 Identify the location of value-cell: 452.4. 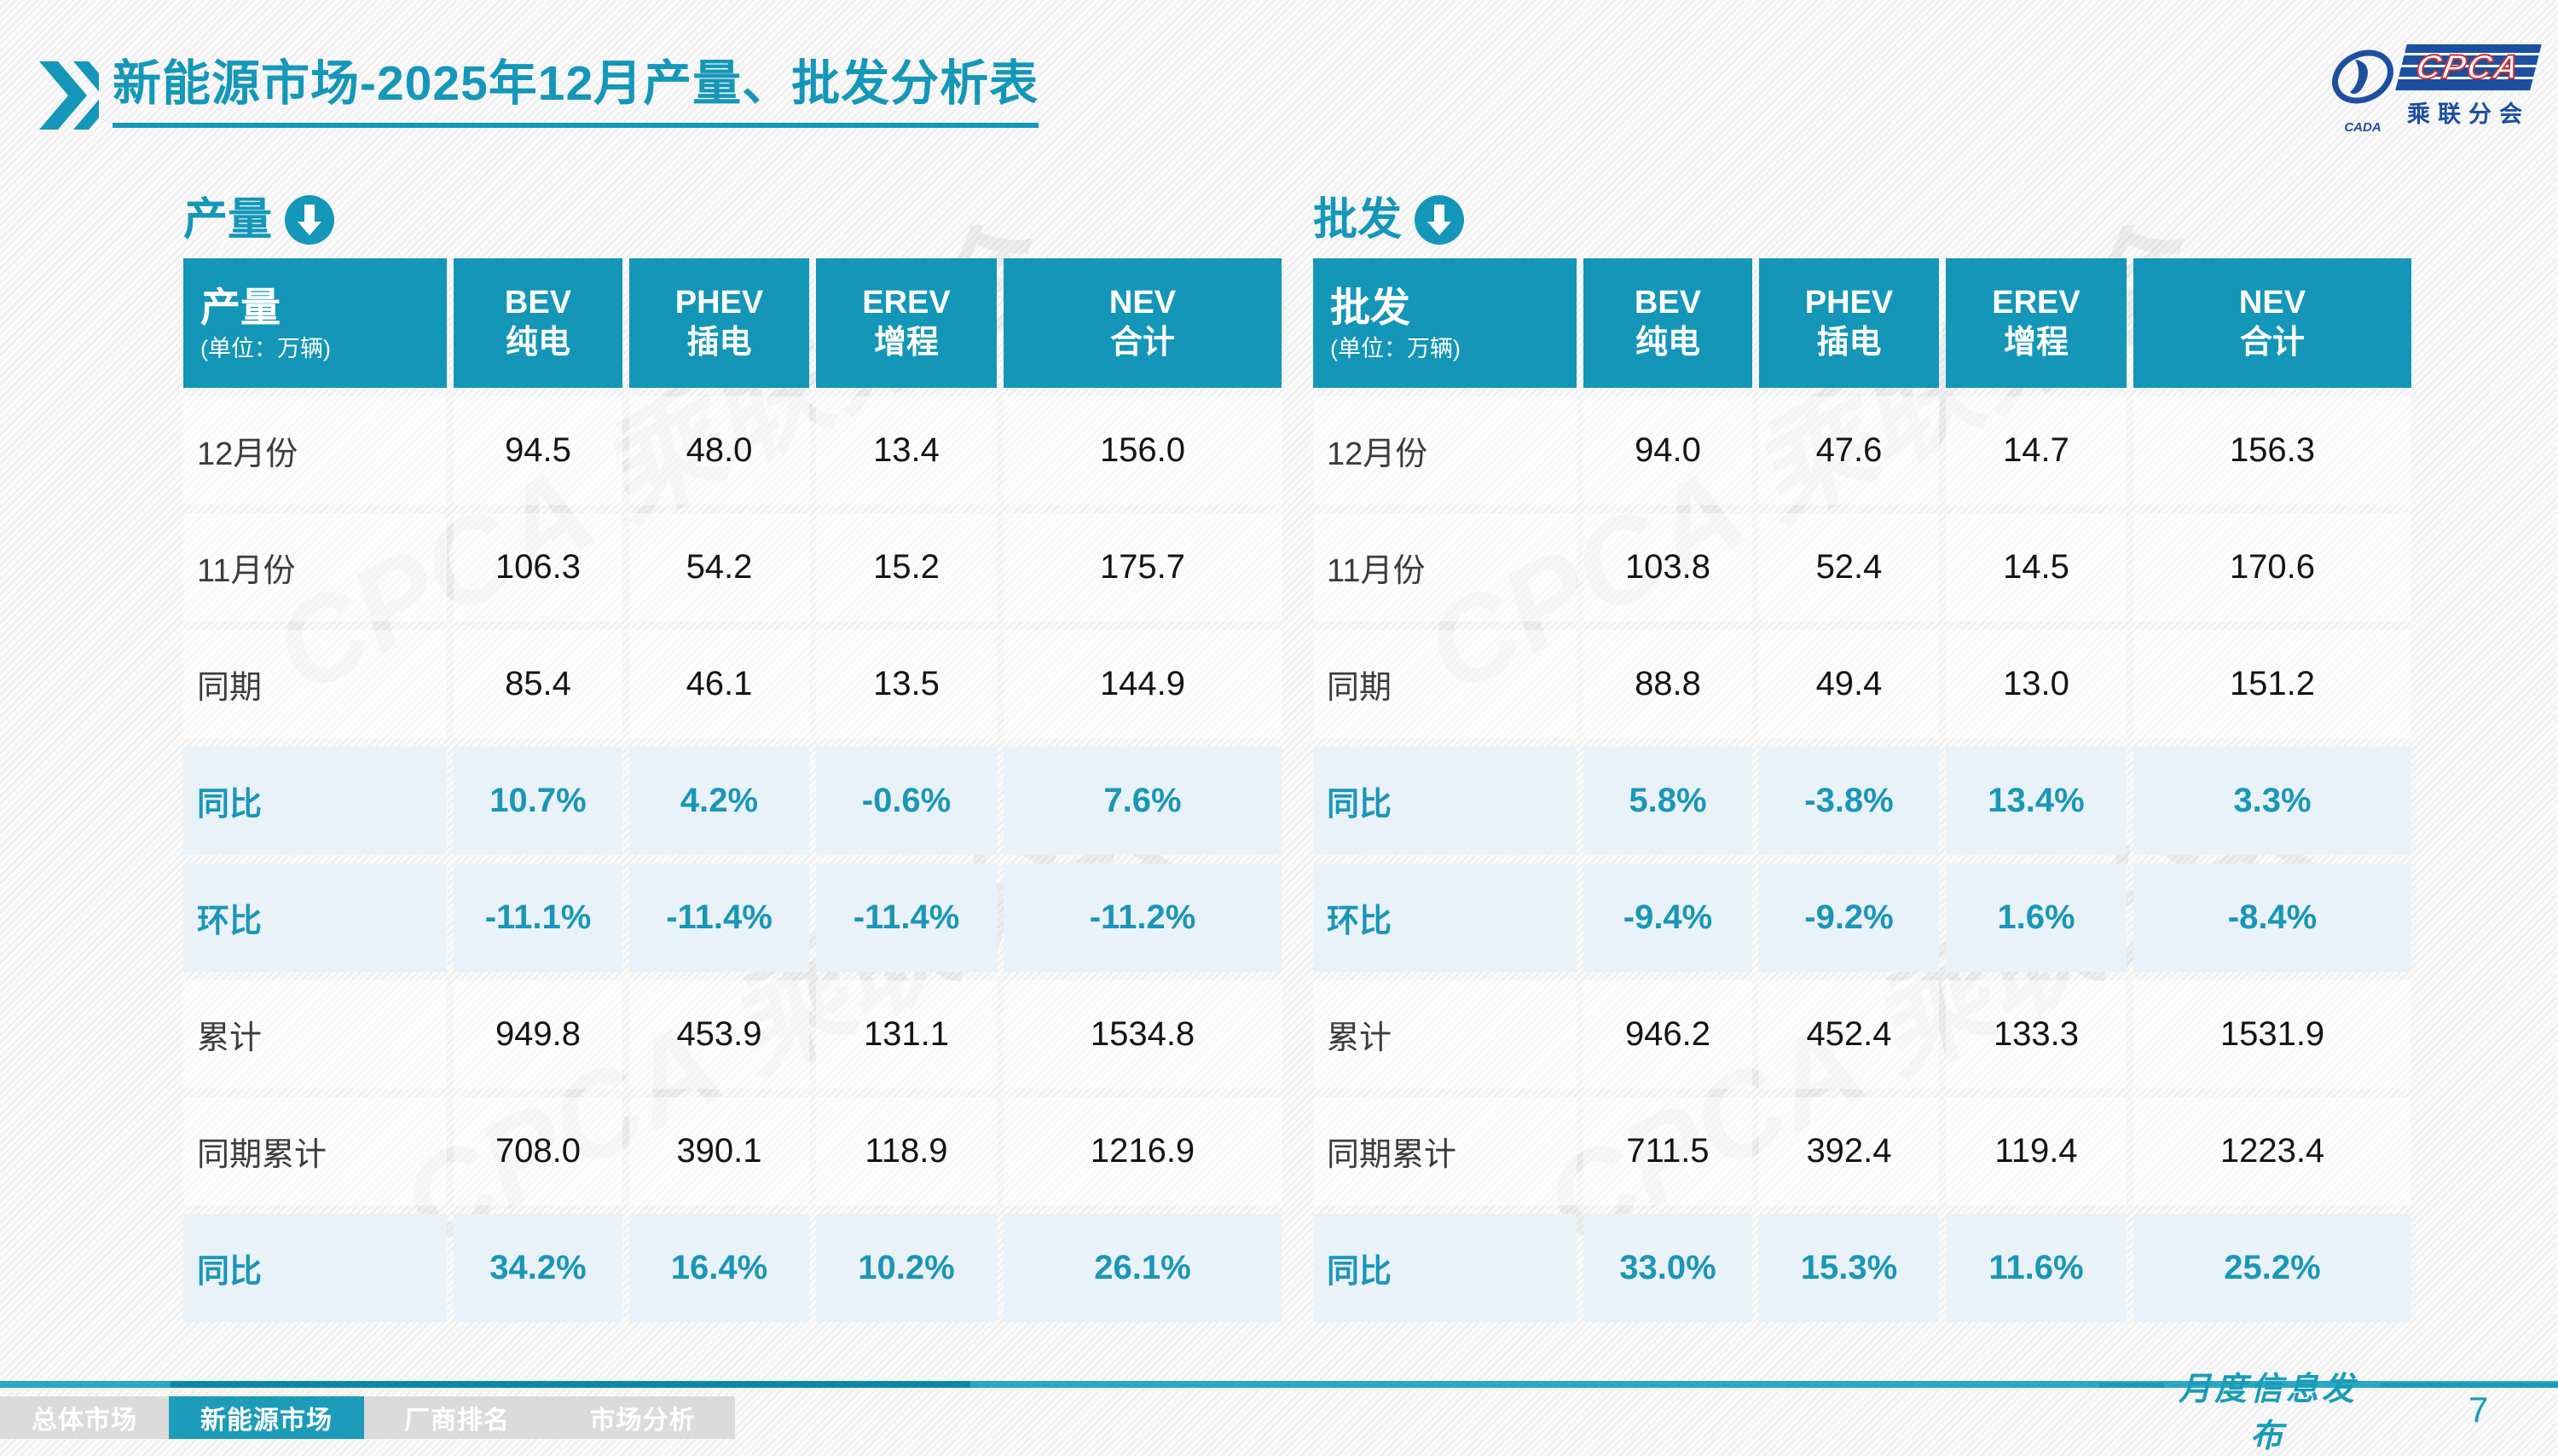
(1849, 1034).